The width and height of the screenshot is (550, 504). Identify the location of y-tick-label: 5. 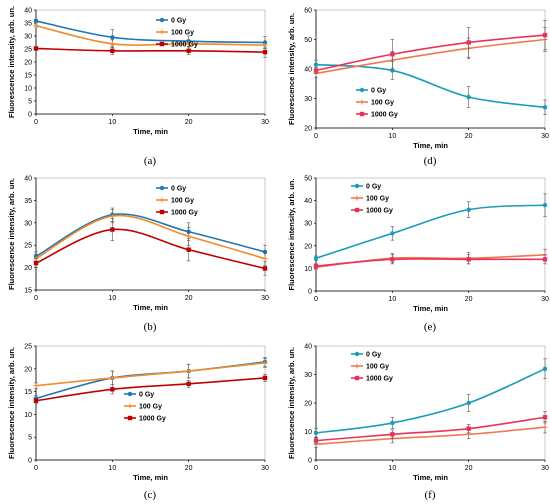
(30, 102).